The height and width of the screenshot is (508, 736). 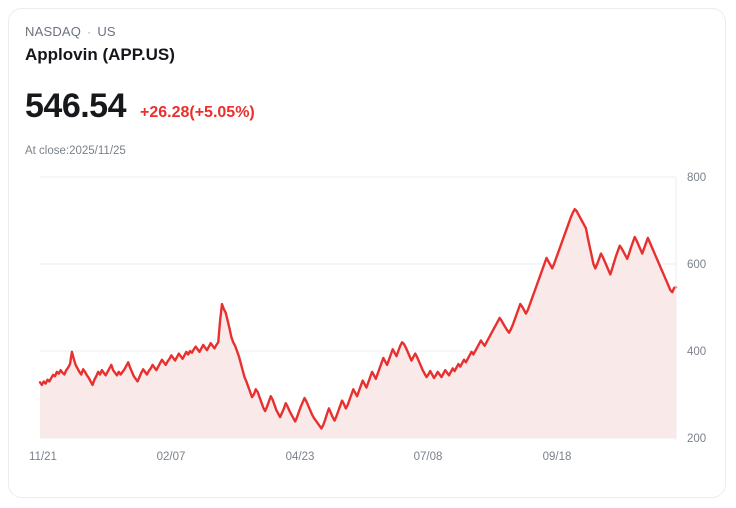 I want to click on price-change: +26.28(+5.05%), so click(x=197, y=112).